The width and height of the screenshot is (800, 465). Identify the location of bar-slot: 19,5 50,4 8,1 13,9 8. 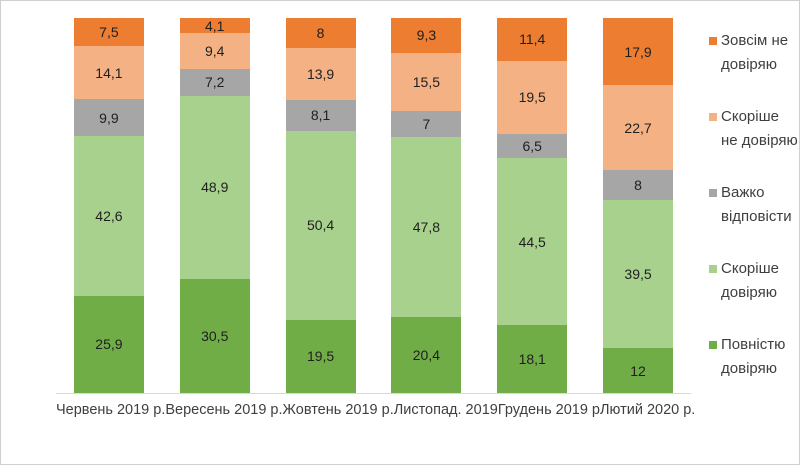
(321, 205).